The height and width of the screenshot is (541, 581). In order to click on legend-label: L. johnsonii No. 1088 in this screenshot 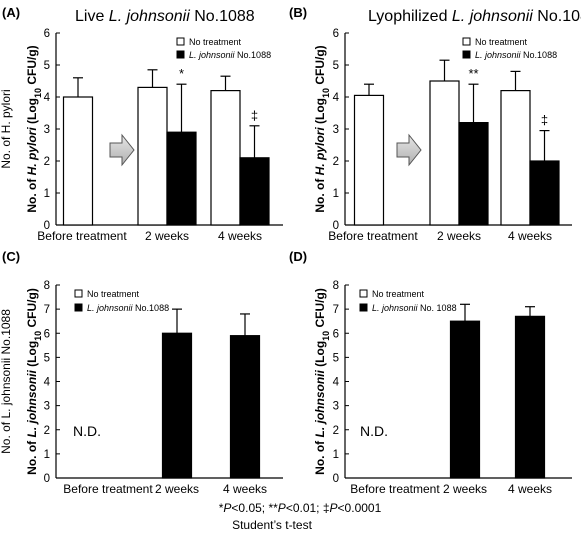, I will do `click(414, 308)`.